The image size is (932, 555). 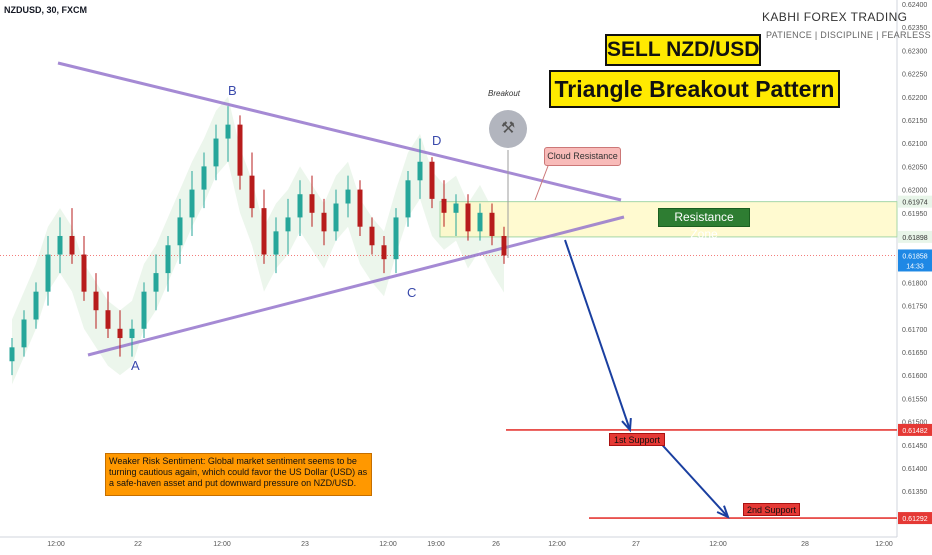 I want to click on x-tick-label: 23, so click(x=305, y=544).